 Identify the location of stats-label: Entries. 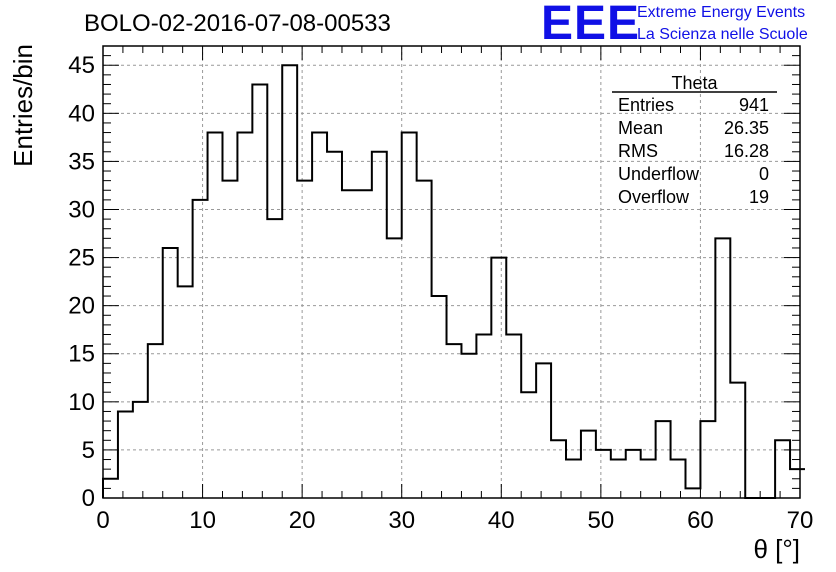
(646, 105).